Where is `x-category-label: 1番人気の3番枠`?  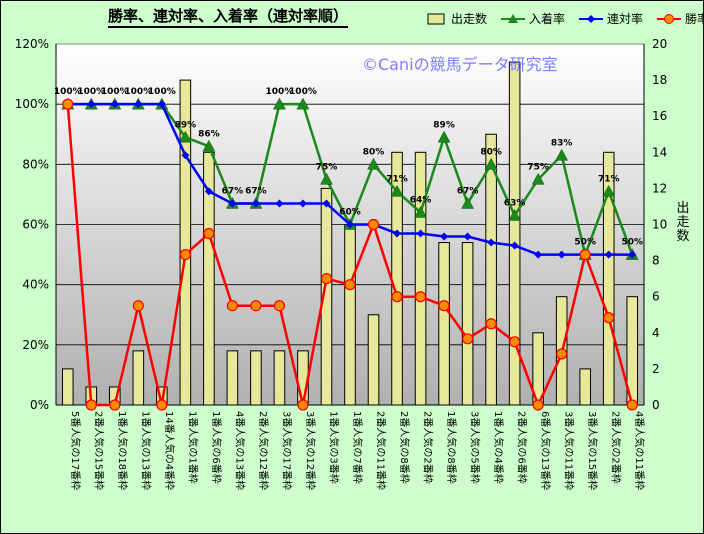
x-category-label: 1番人気の3番枠 is located at coordinates (333, 447).